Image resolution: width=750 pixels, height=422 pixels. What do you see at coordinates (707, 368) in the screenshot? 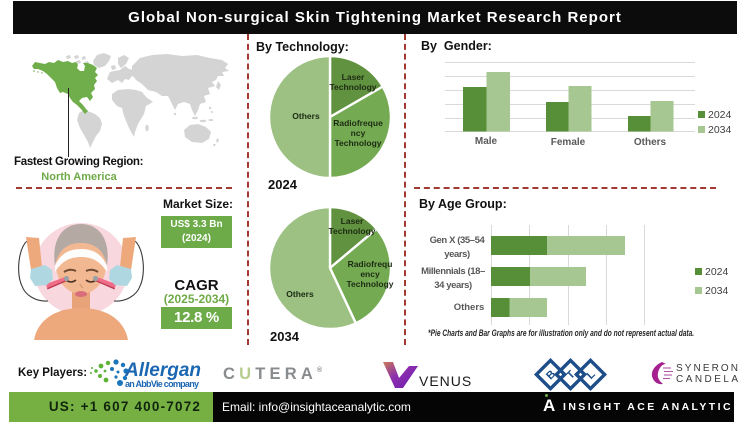
I see `svg-text: SYNERON` at bounding box center [707, 368].